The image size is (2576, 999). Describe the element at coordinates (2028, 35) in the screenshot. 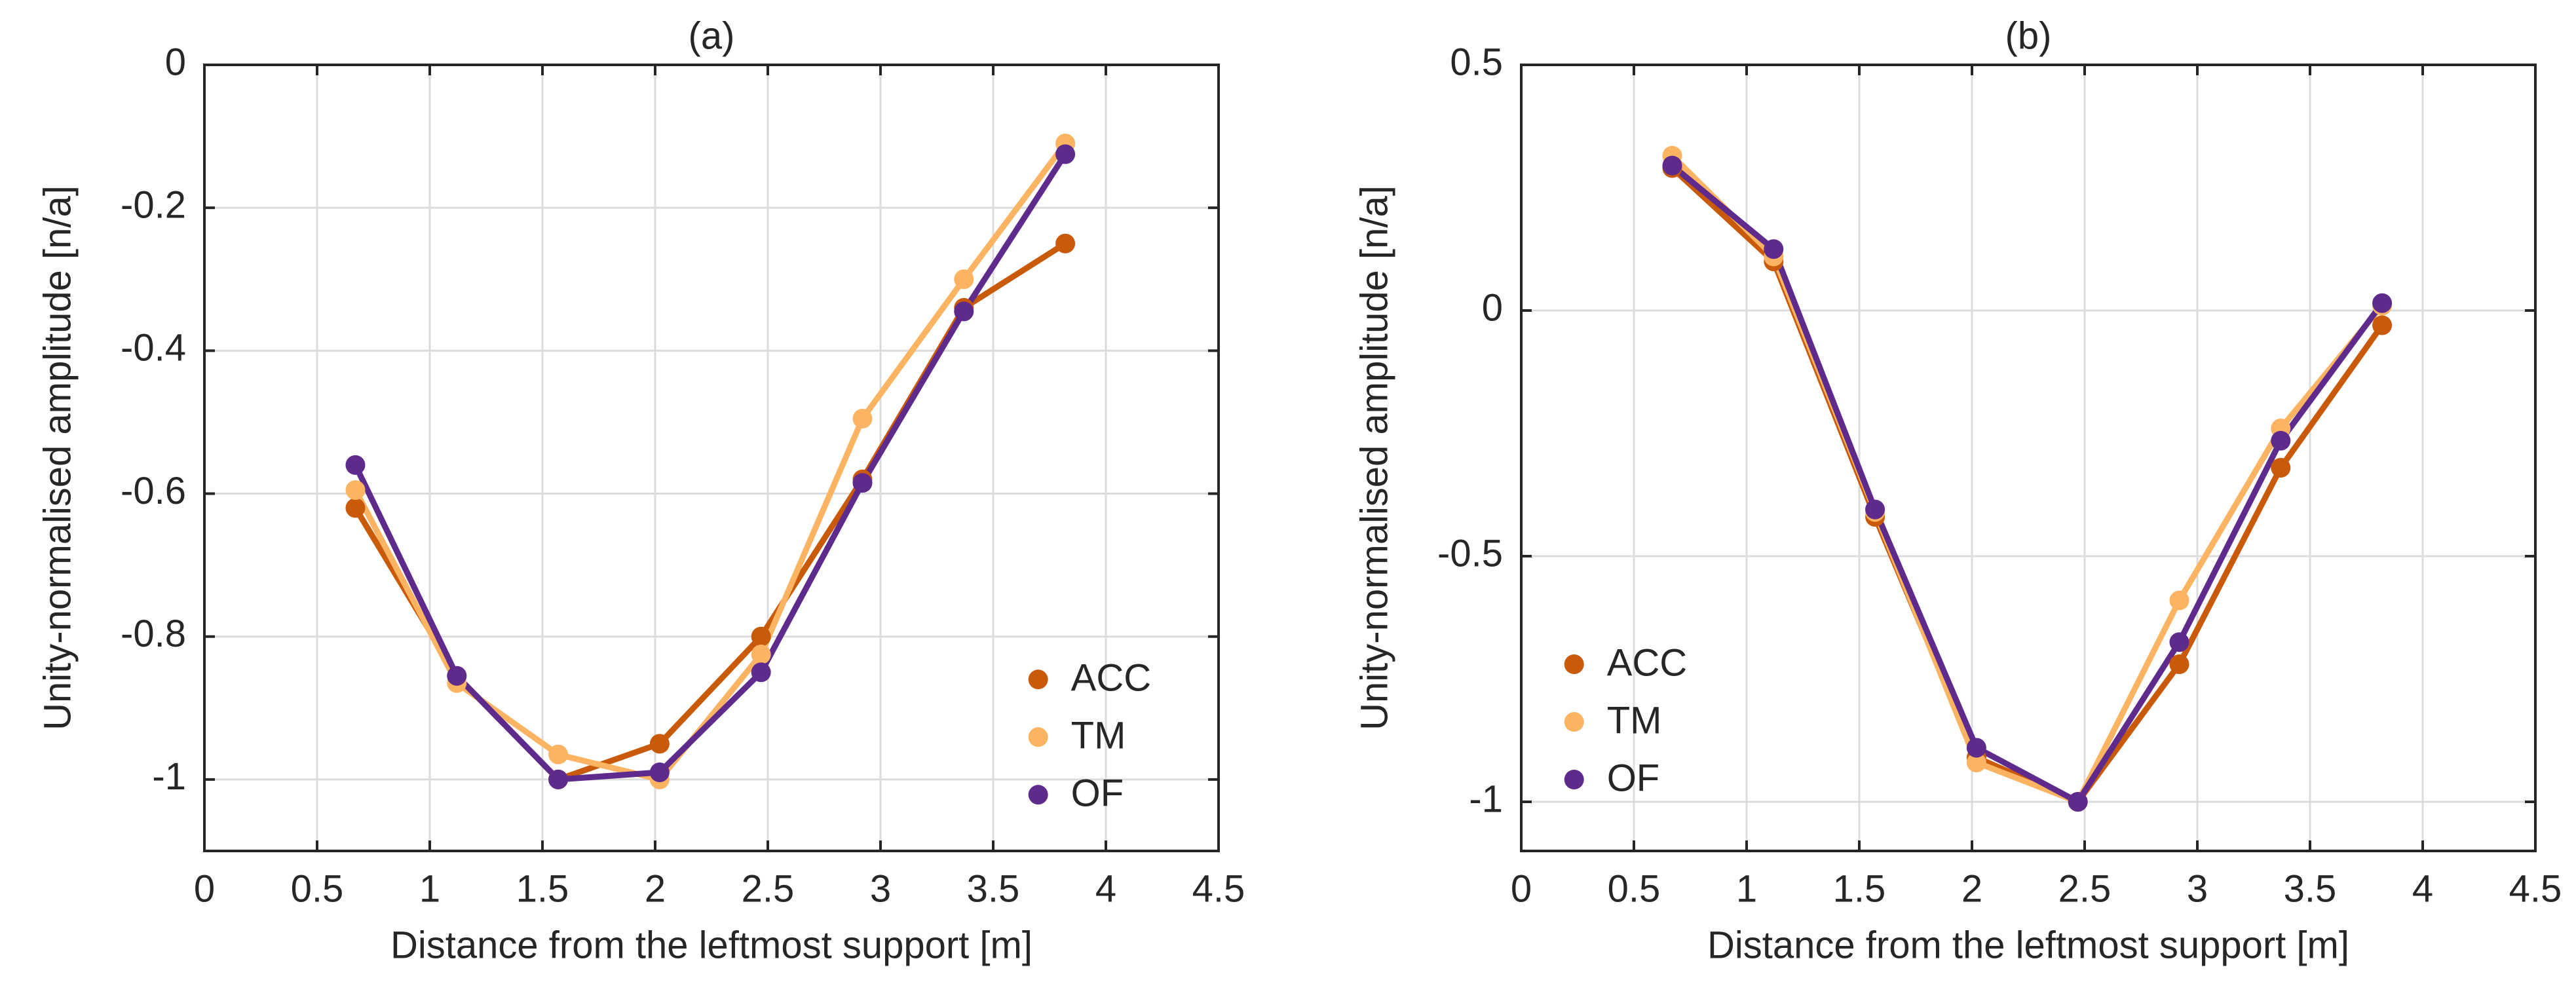

I see `chart-title-1: (b)` at that location.